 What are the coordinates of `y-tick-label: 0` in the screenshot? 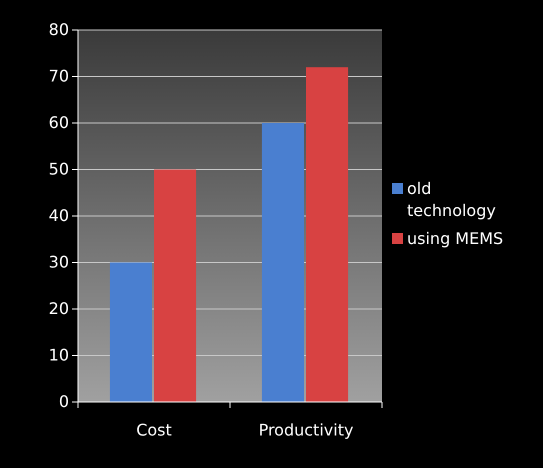 It's located at (63, 402).